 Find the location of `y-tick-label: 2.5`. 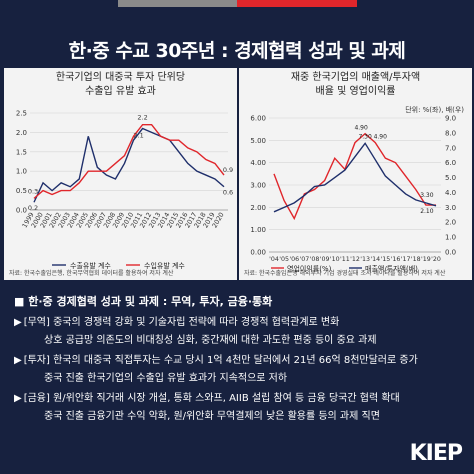

y-tick-label: 2.5 is located at coordinates (21, 114).